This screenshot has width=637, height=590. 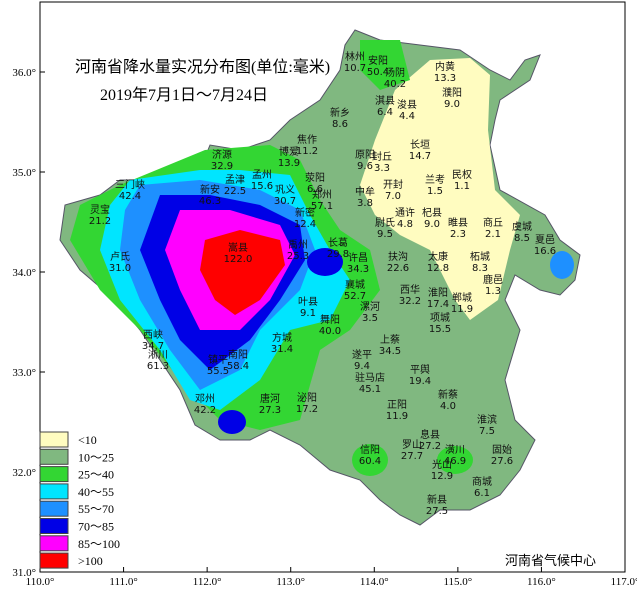 I want to click on station-name: 安阳, so click(x=378, y=60).